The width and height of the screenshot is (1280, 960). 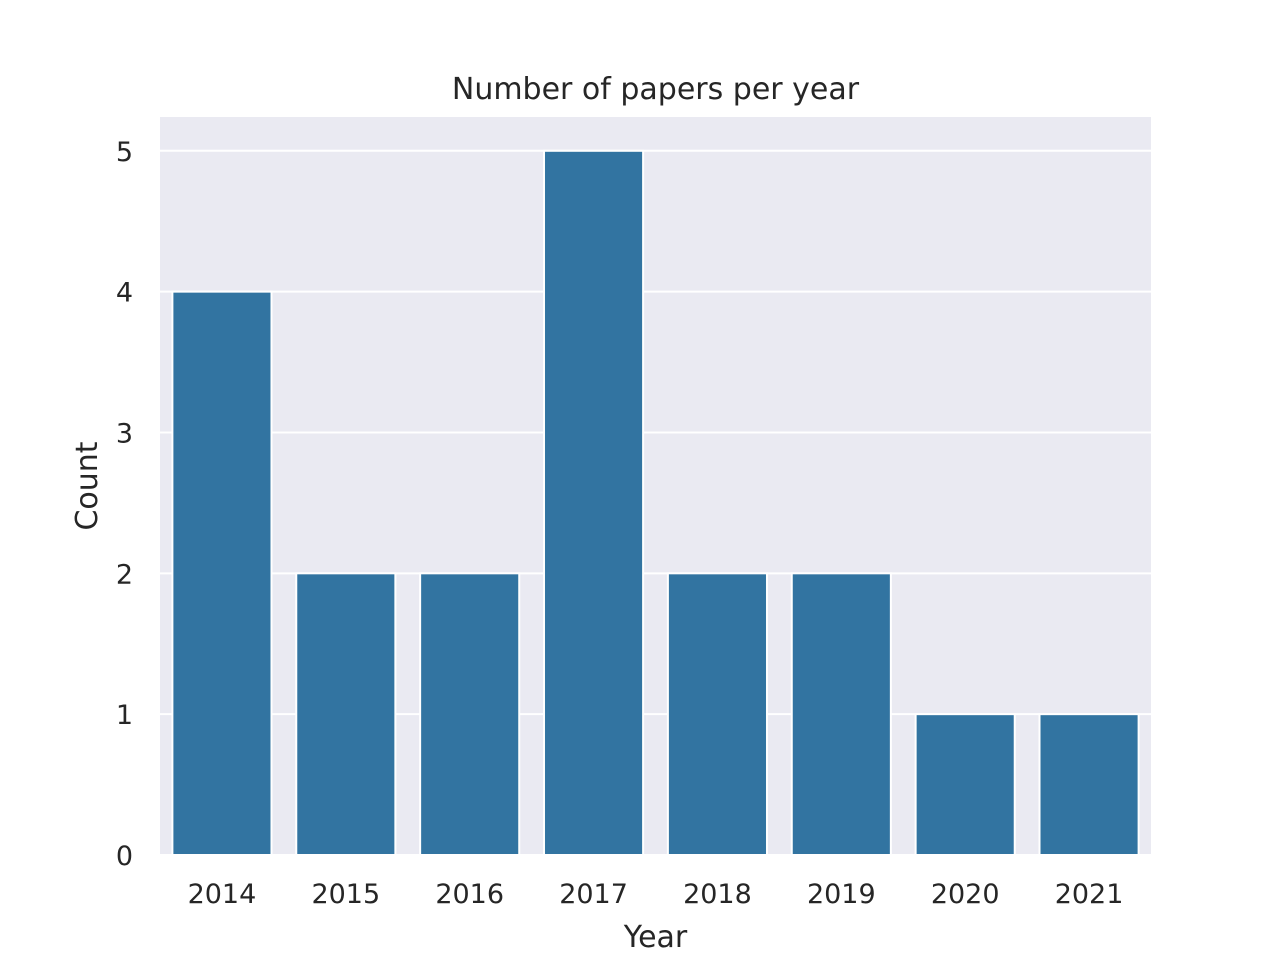 What do you see at coordinates (656, 89) in the screenshot?
I see `chart-title: Number of papers per year` at bounding box center [656, 89].